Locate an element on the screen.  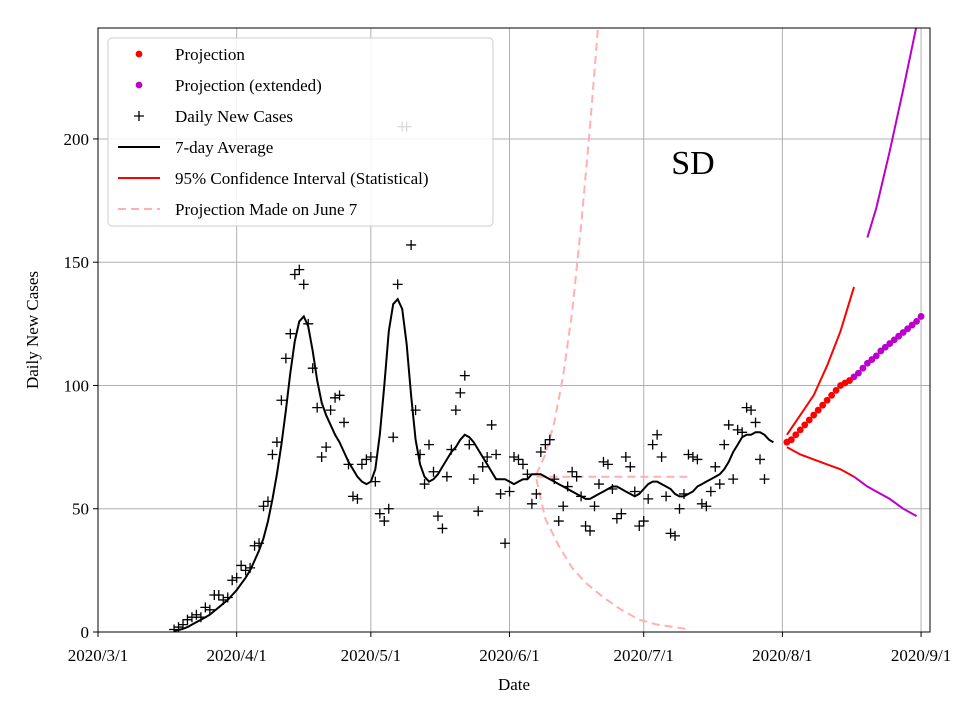
x-tick-label: 2020/8/1 is located at coordinates (782, 655).